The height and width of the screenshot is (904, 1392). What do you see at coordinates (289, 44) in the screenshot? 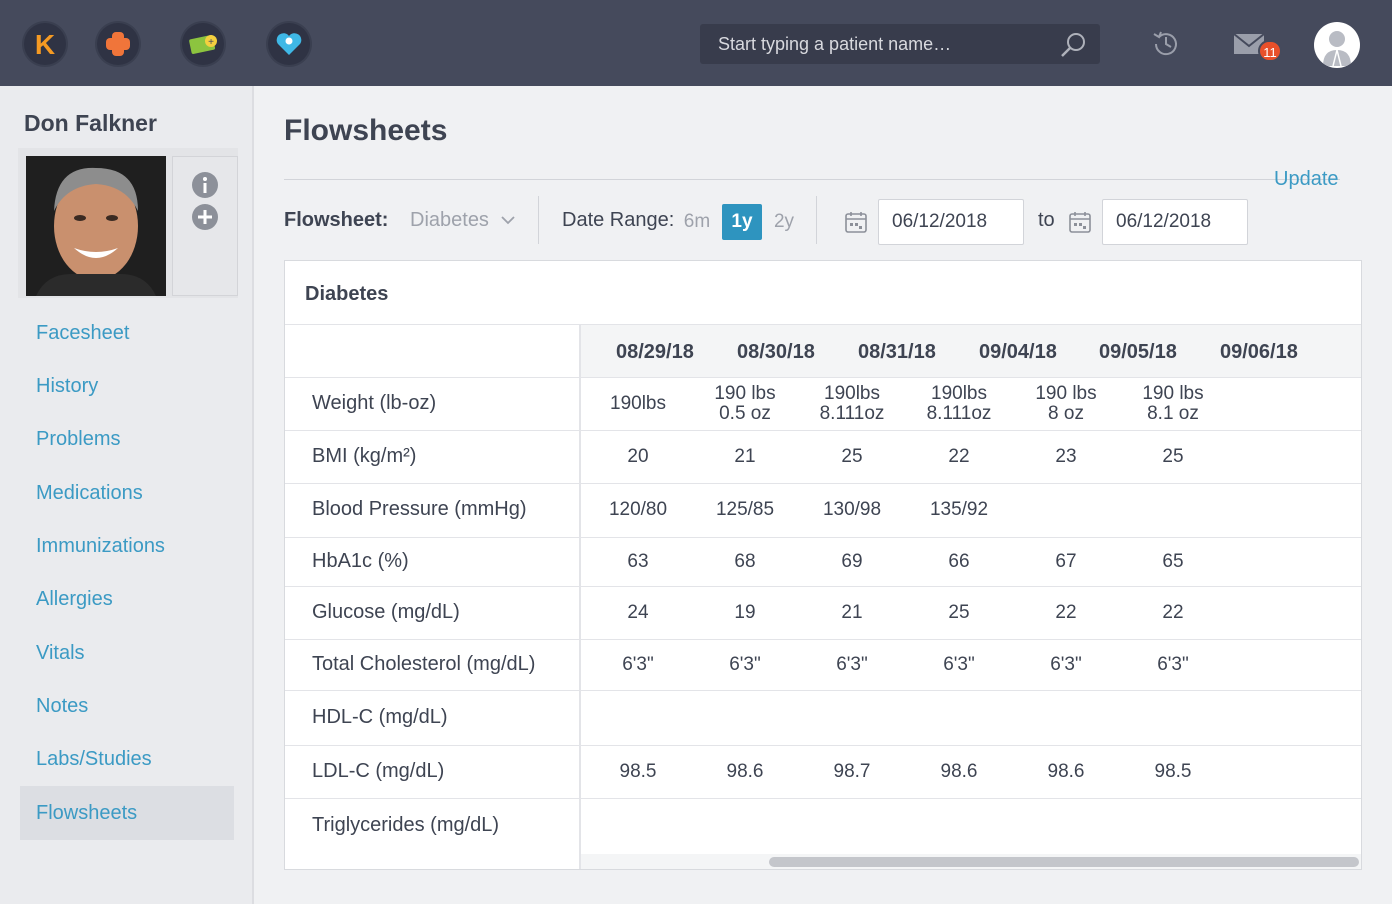
I see `patient-heart-icon` at bounding box center [289, 44].